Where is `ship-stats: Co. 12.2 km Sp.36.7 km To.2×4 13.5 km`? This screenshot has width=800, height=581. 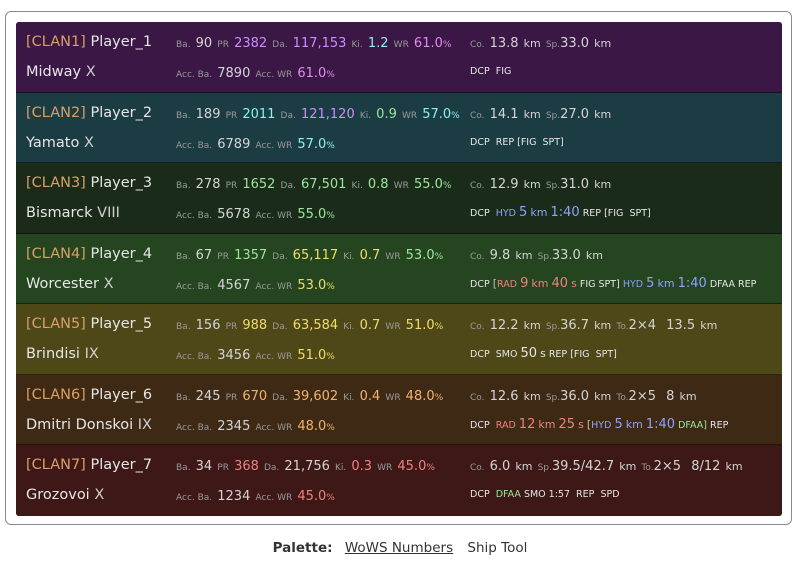
ship-stats: Co. 12.2 km Sp.36.7 km To.2×4 13.5 km is located at coordinates (594, 326).